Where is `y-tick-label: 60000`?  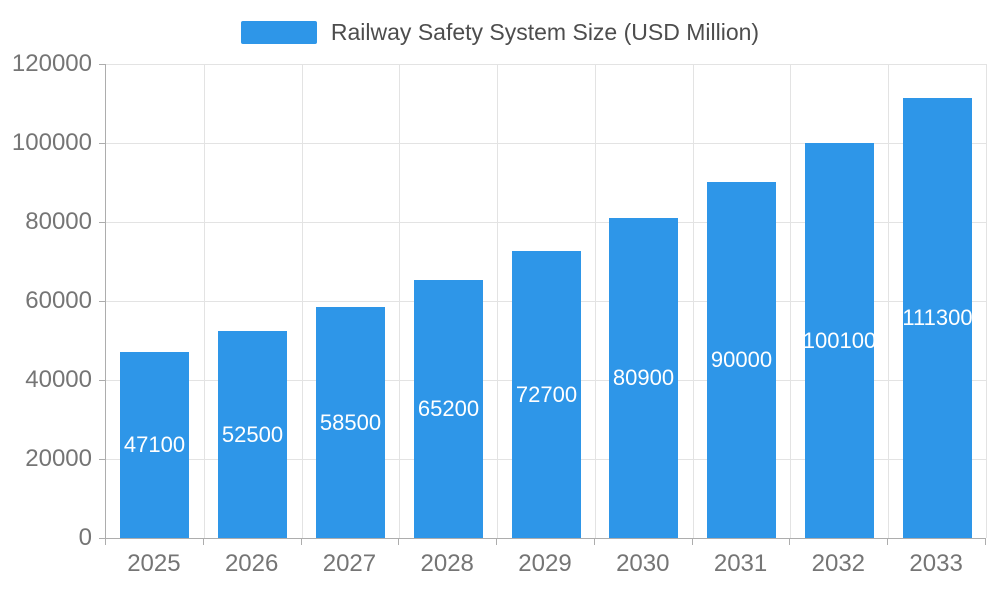 y-tick-label: 60000 is located at coordinates (58, 300).